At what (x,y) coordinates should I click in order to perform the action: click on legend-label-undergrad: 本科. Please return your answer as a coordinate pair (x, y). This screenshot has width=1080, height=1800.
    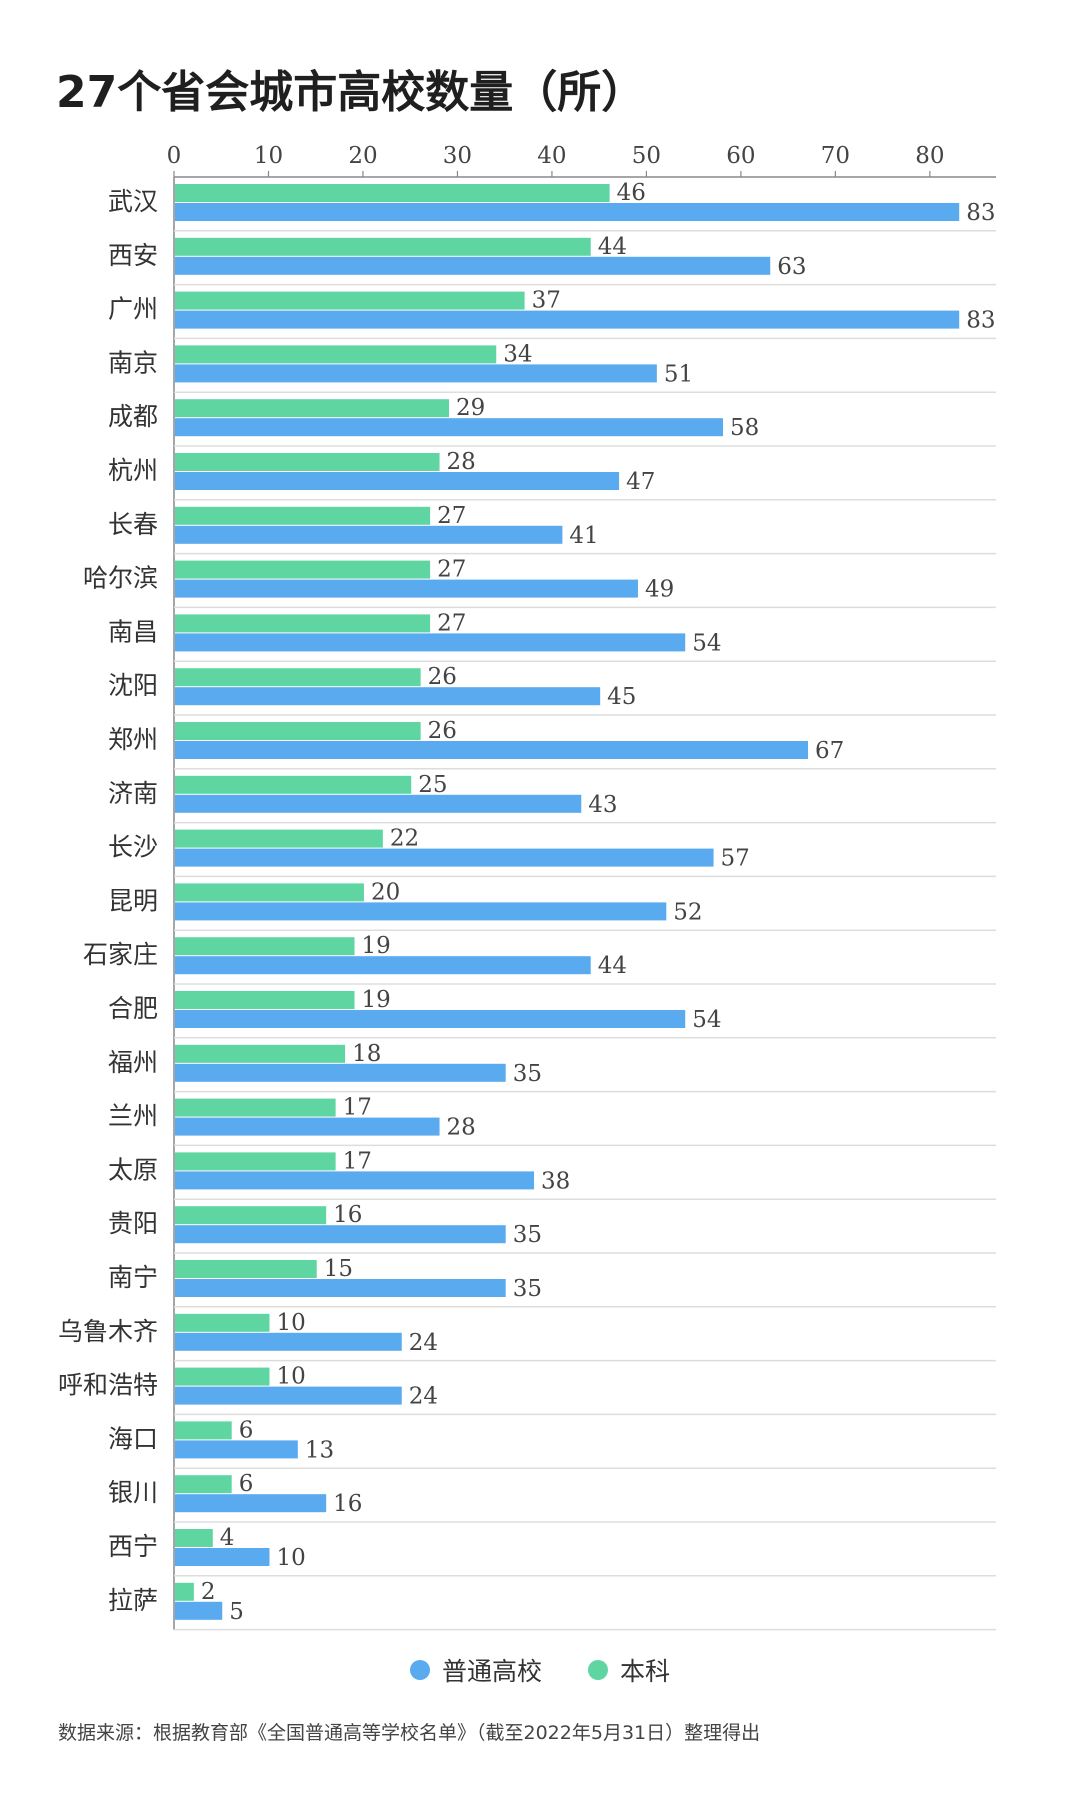
    Looking at the image, I should click on (645, 1671).